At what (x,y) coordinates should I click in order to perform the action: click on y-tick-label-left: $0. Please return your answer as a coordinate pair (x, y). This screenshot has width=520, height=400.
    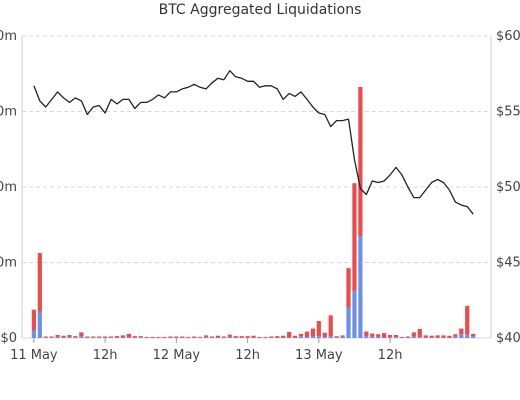
    Looking at the image, I should click on (8, 338).